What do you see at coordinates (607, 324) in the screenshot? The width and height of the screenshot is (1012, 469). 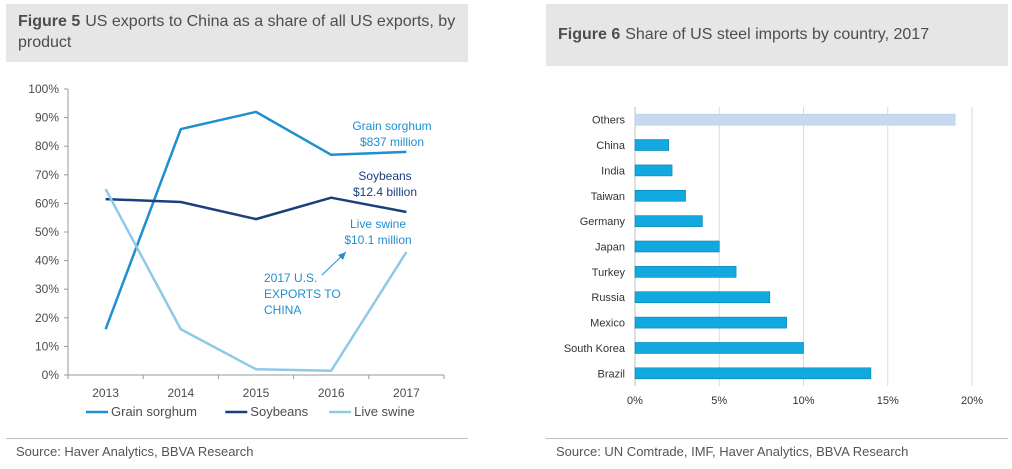 I see `category-label: Mexico` at bounding box center [607, 324].